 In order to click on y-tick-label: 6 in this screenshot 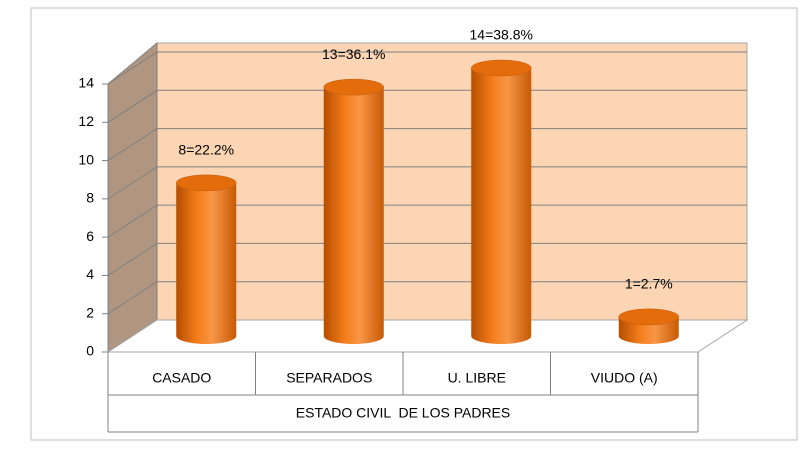, I will do `click(90, 236)`.